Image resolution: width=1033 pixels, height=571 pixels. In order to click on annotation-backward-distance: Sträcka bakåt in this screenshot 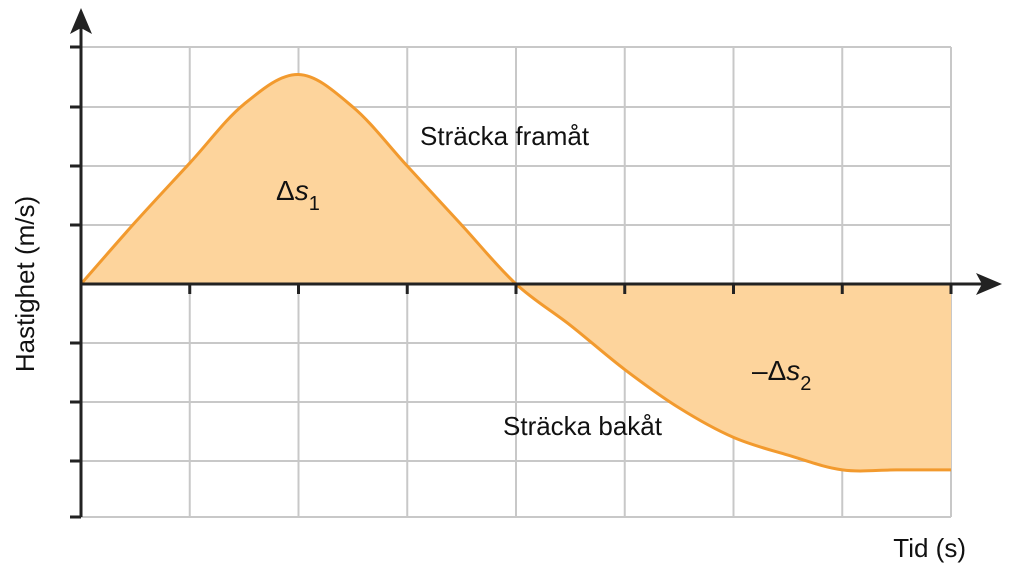, I will do `click(583, 426)`.